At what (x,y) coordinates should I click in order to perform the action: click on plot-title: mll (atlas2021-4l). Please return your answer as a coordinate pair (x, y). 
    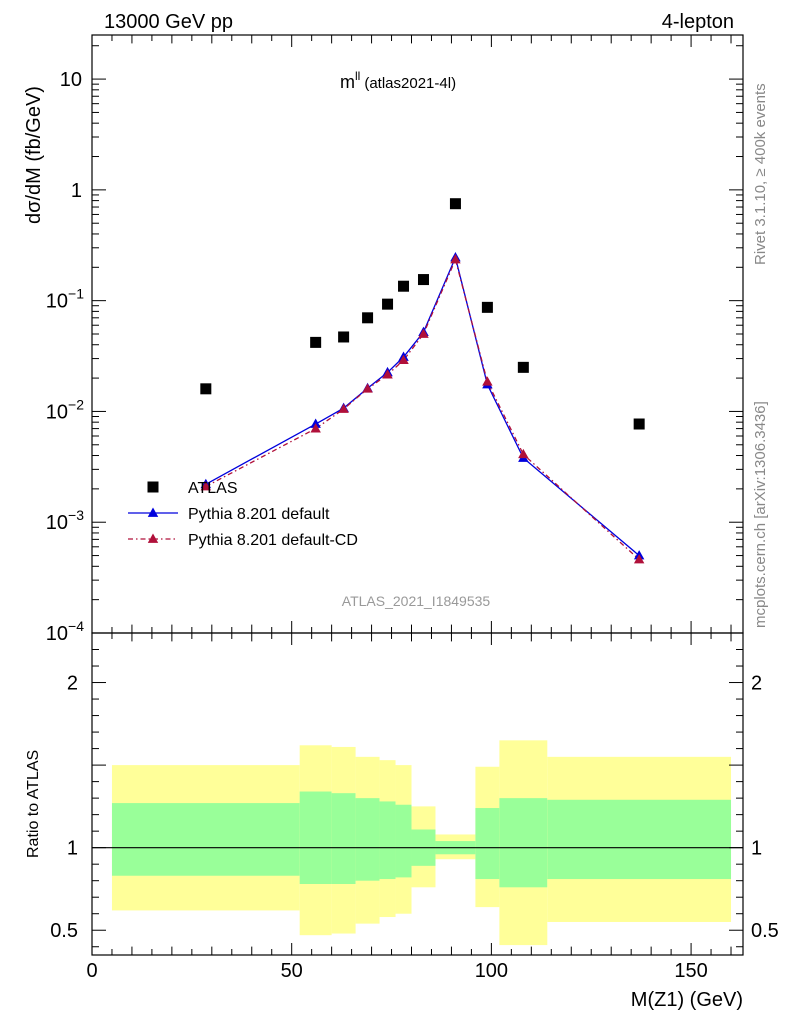
    Looking at the image, I should click on (398, 80).